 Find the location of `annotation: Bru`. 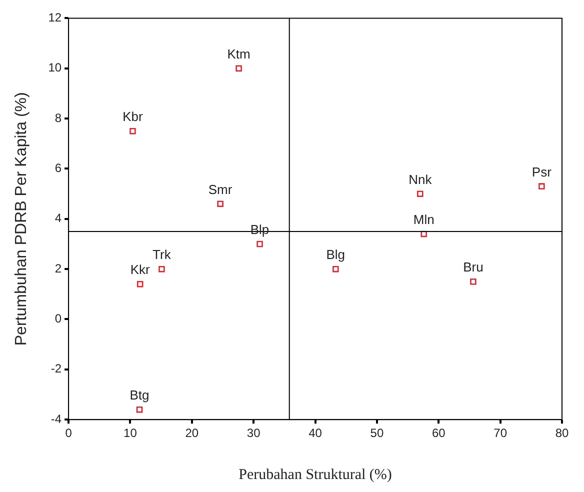

annotation: Bru is located at coordinates (473, 267).